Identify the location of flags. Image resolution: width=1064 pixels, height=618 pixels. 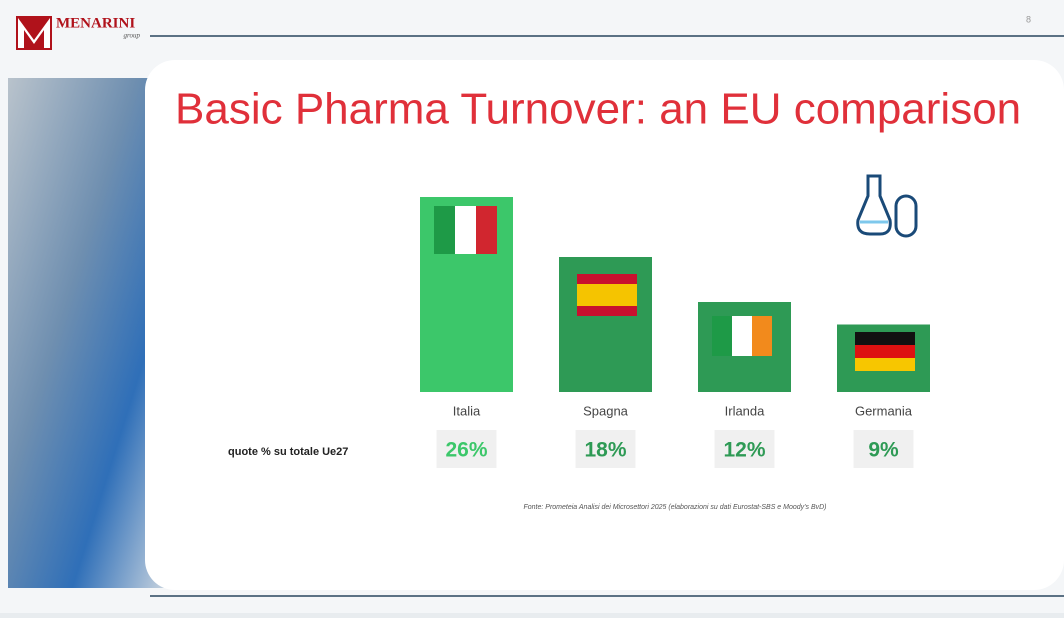
(674, 288).